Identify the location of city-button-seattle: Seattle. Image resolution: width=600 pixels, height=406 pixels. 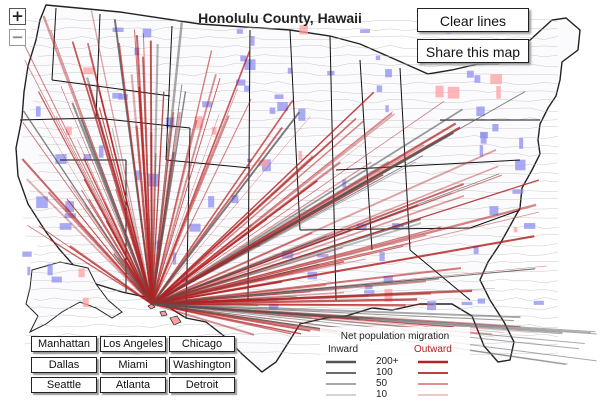
(64, 385).